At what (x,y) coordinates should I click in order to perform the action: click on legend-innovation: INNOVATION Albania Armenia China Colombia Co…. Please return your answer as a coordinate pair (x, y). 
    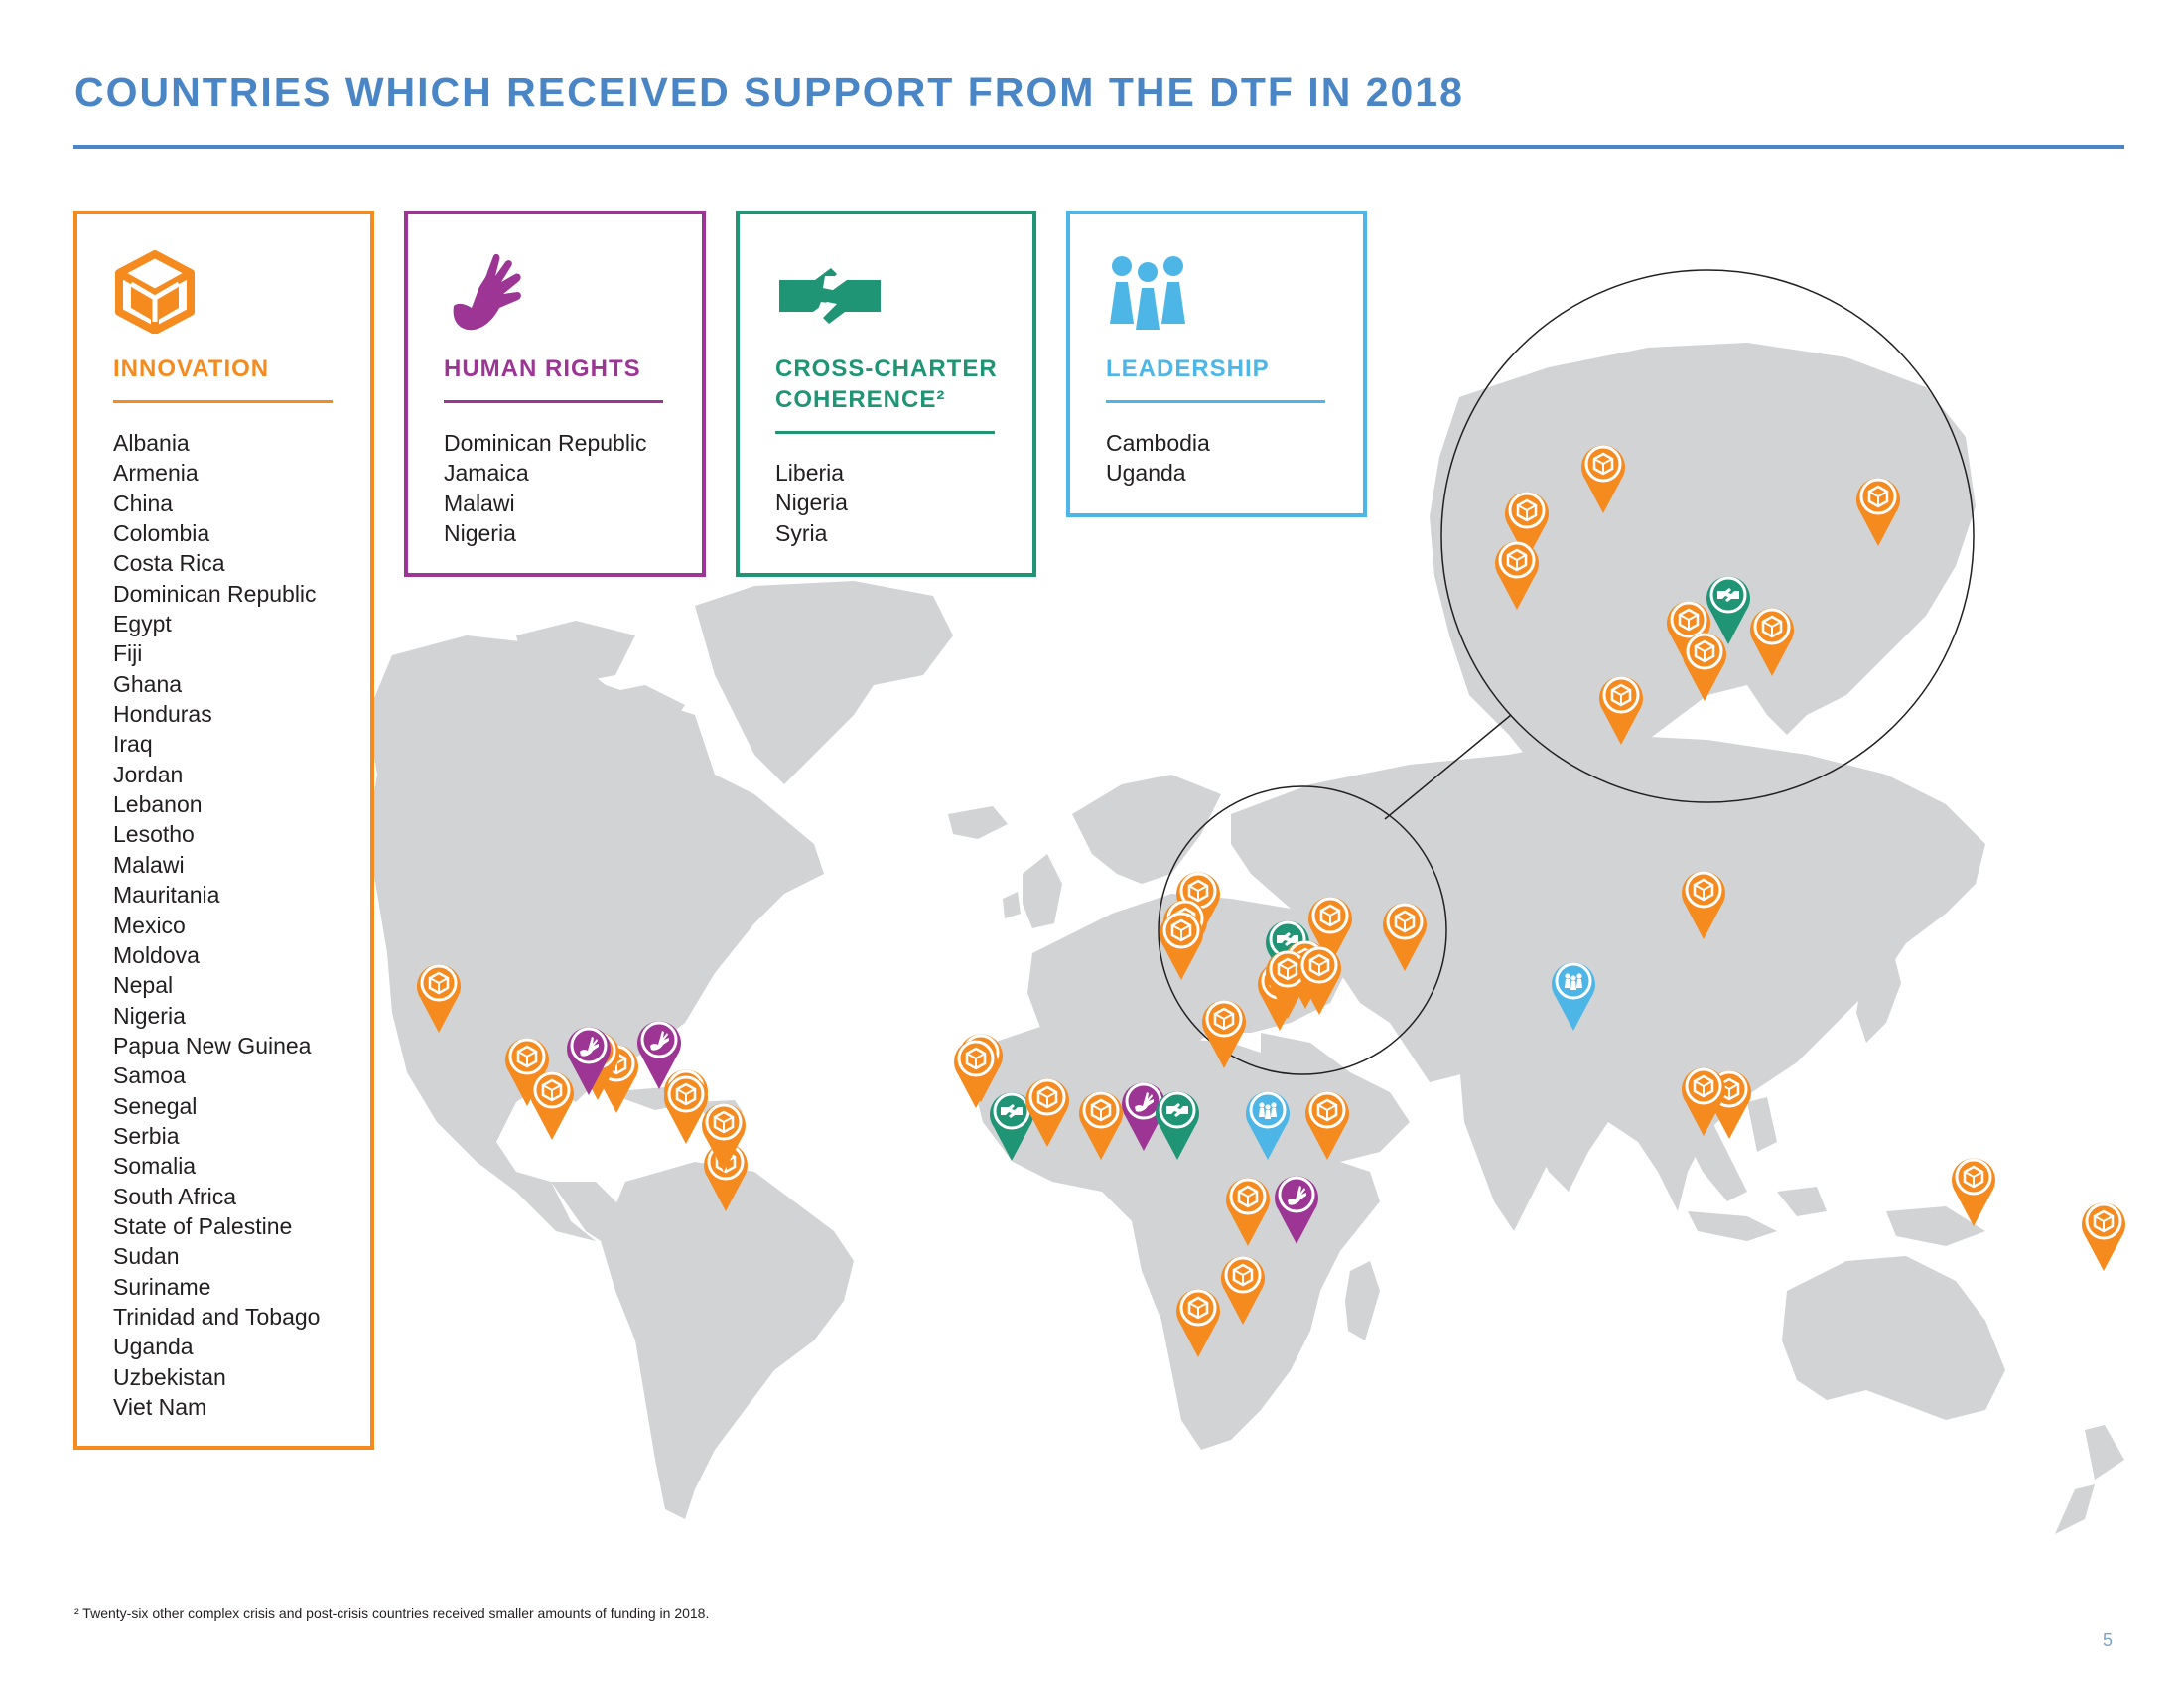
    Looking at the image, I should click on (223, 830).